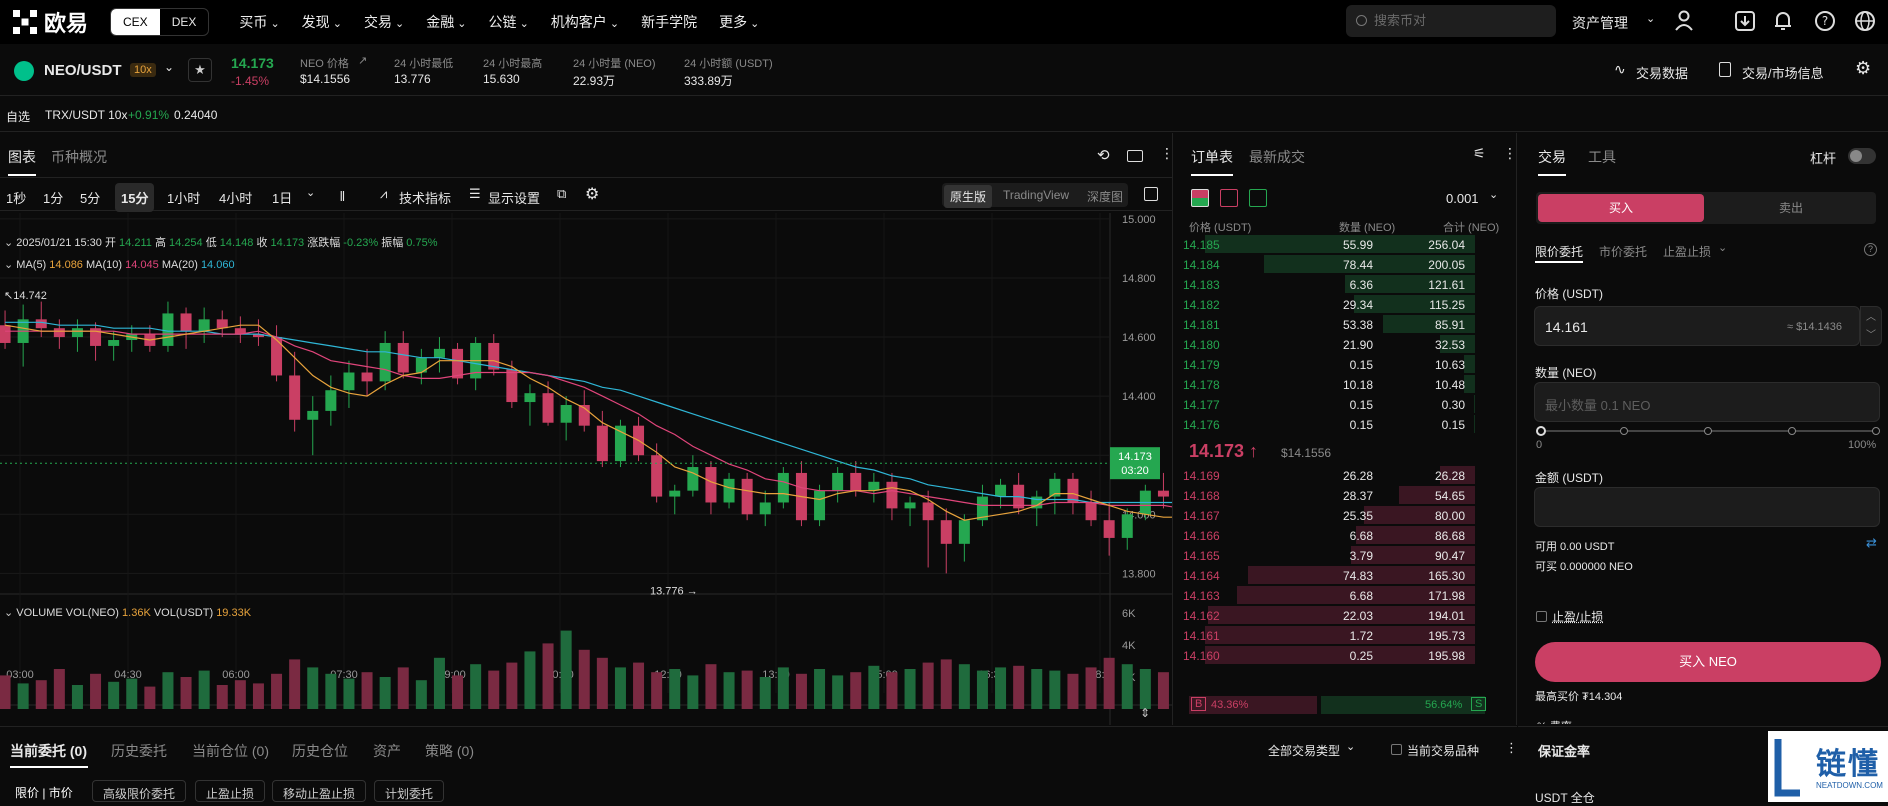 This screenshot has height=806, width=1888. Describe the element at coordinates (22, 157) in the screenshot. I see `tab-chart: 图表` at that location.